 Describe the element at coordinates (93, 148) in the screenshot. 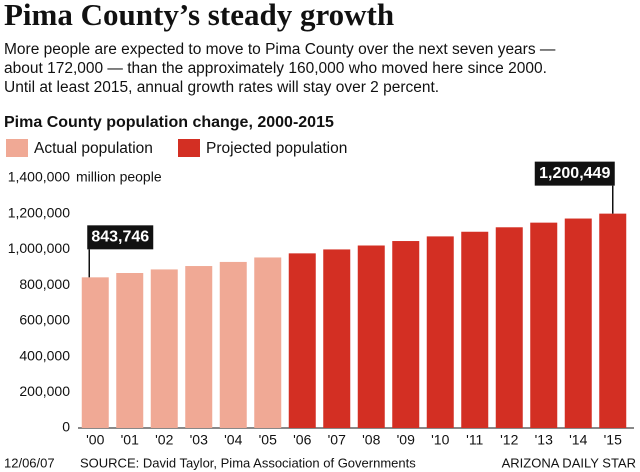

I see `legend-label: Actual population` at that location.